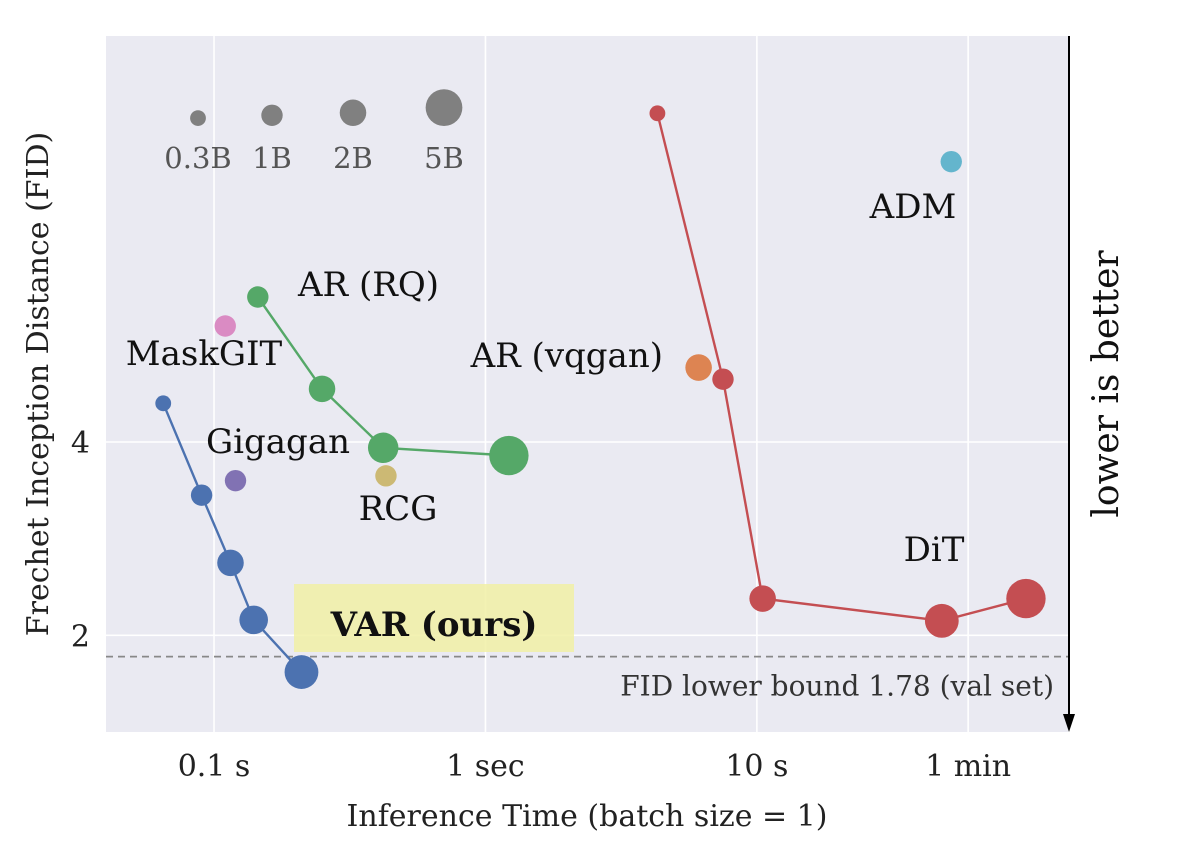  I want to click on lower-is-better-arrow: lower is better, so click(1095, 384).